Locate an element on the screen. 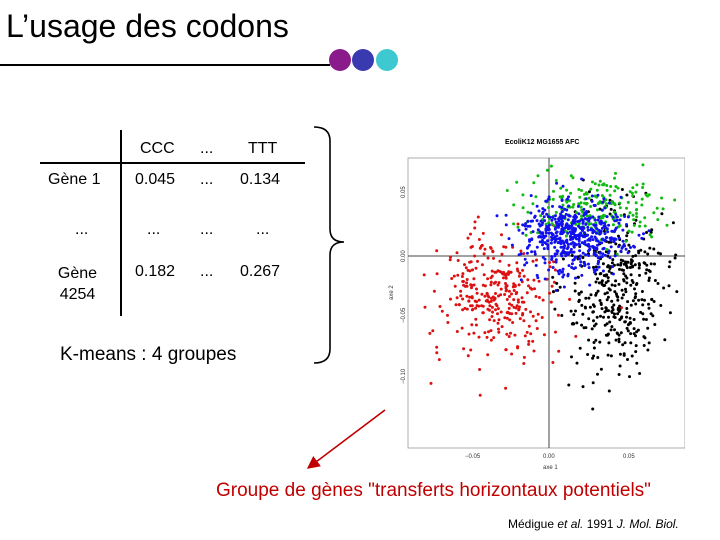  table-horizontal-rule is located at coordinates (172, 163).